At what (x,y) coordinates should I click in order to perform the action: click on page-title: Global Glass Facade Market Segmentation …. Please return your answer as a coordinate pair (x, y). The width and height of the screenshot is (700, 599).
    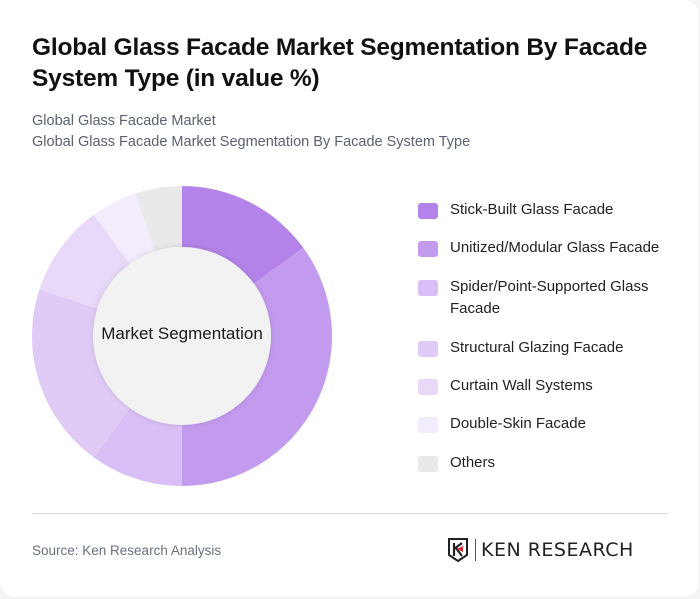
    Looking at the image, I should click on (340, 63).